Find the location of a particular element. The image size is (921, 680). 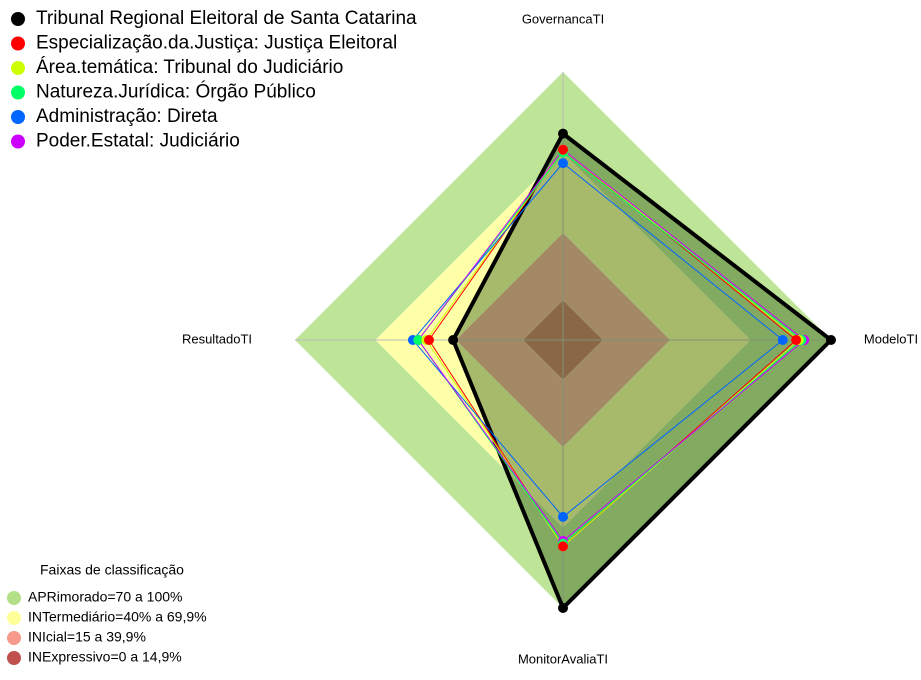

band-legend-label: INIcial=15 a 39,9% is located at coordinates (87, 637).